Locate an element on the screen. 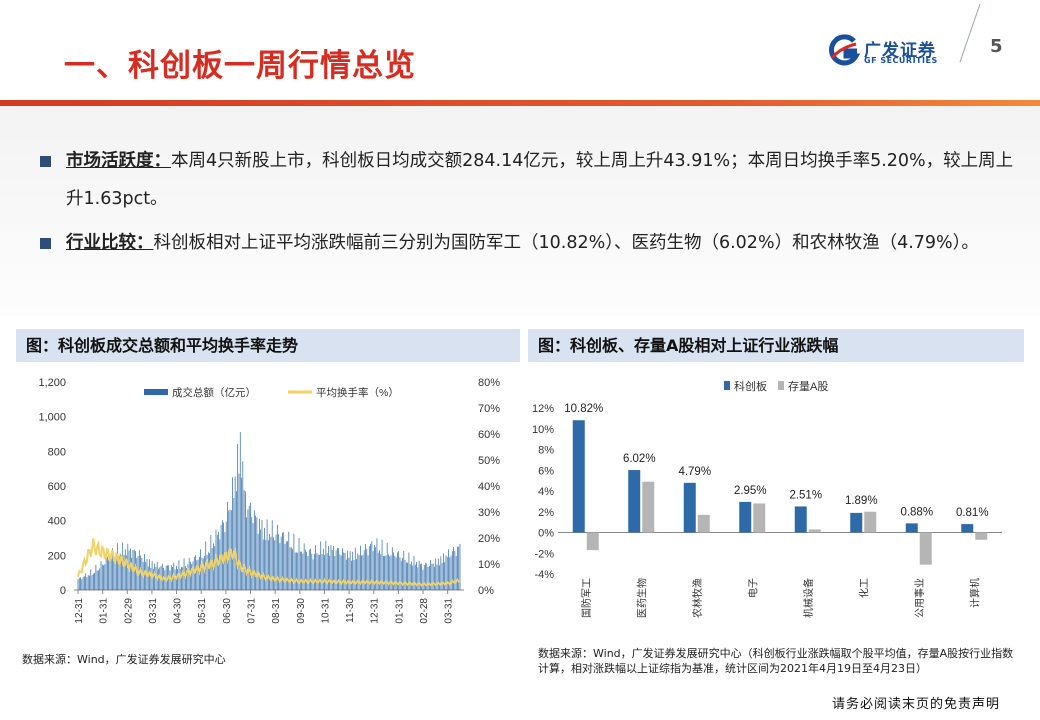  y-left-tick-label: 1,000 is located at coordinates (52, 418).